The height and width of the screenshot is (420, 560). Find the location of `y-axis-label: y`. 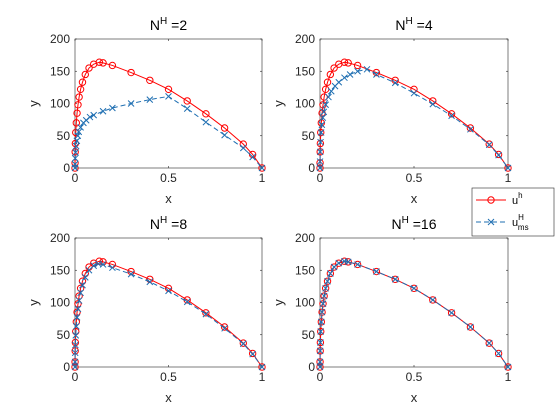

y-axis-label: y is located at coordinates (278, 302).